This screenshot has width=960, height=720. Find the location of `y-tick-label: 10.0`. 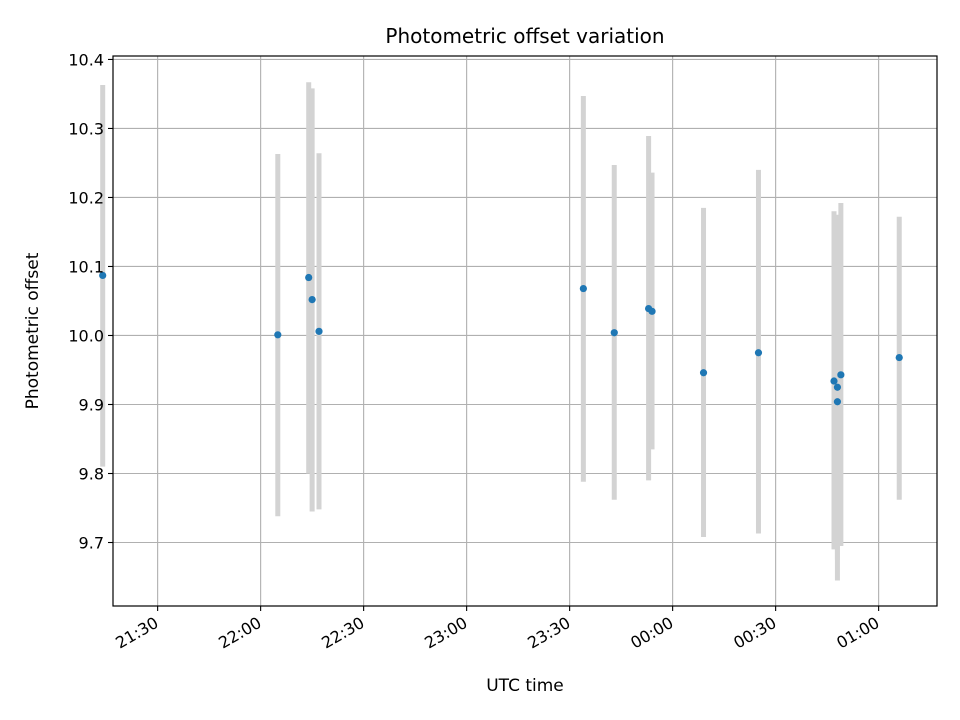

y-tick-label: 10.0 is located at coordinates (86, 335).